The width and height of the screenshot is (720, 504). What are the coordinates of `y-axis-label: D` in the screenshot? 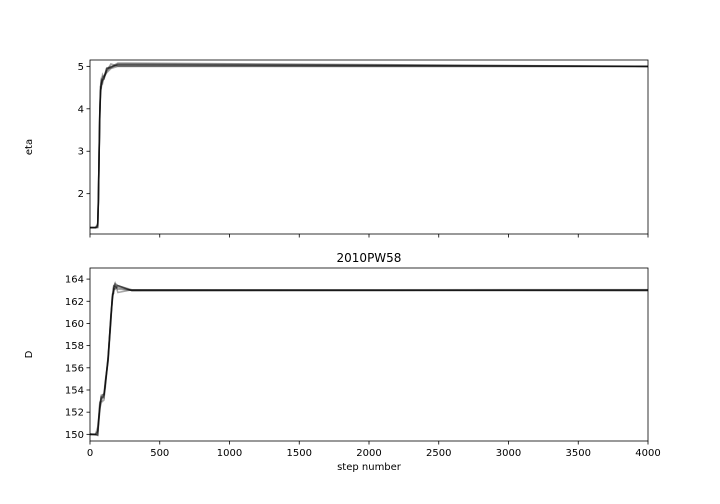 It's located at (29, 354).